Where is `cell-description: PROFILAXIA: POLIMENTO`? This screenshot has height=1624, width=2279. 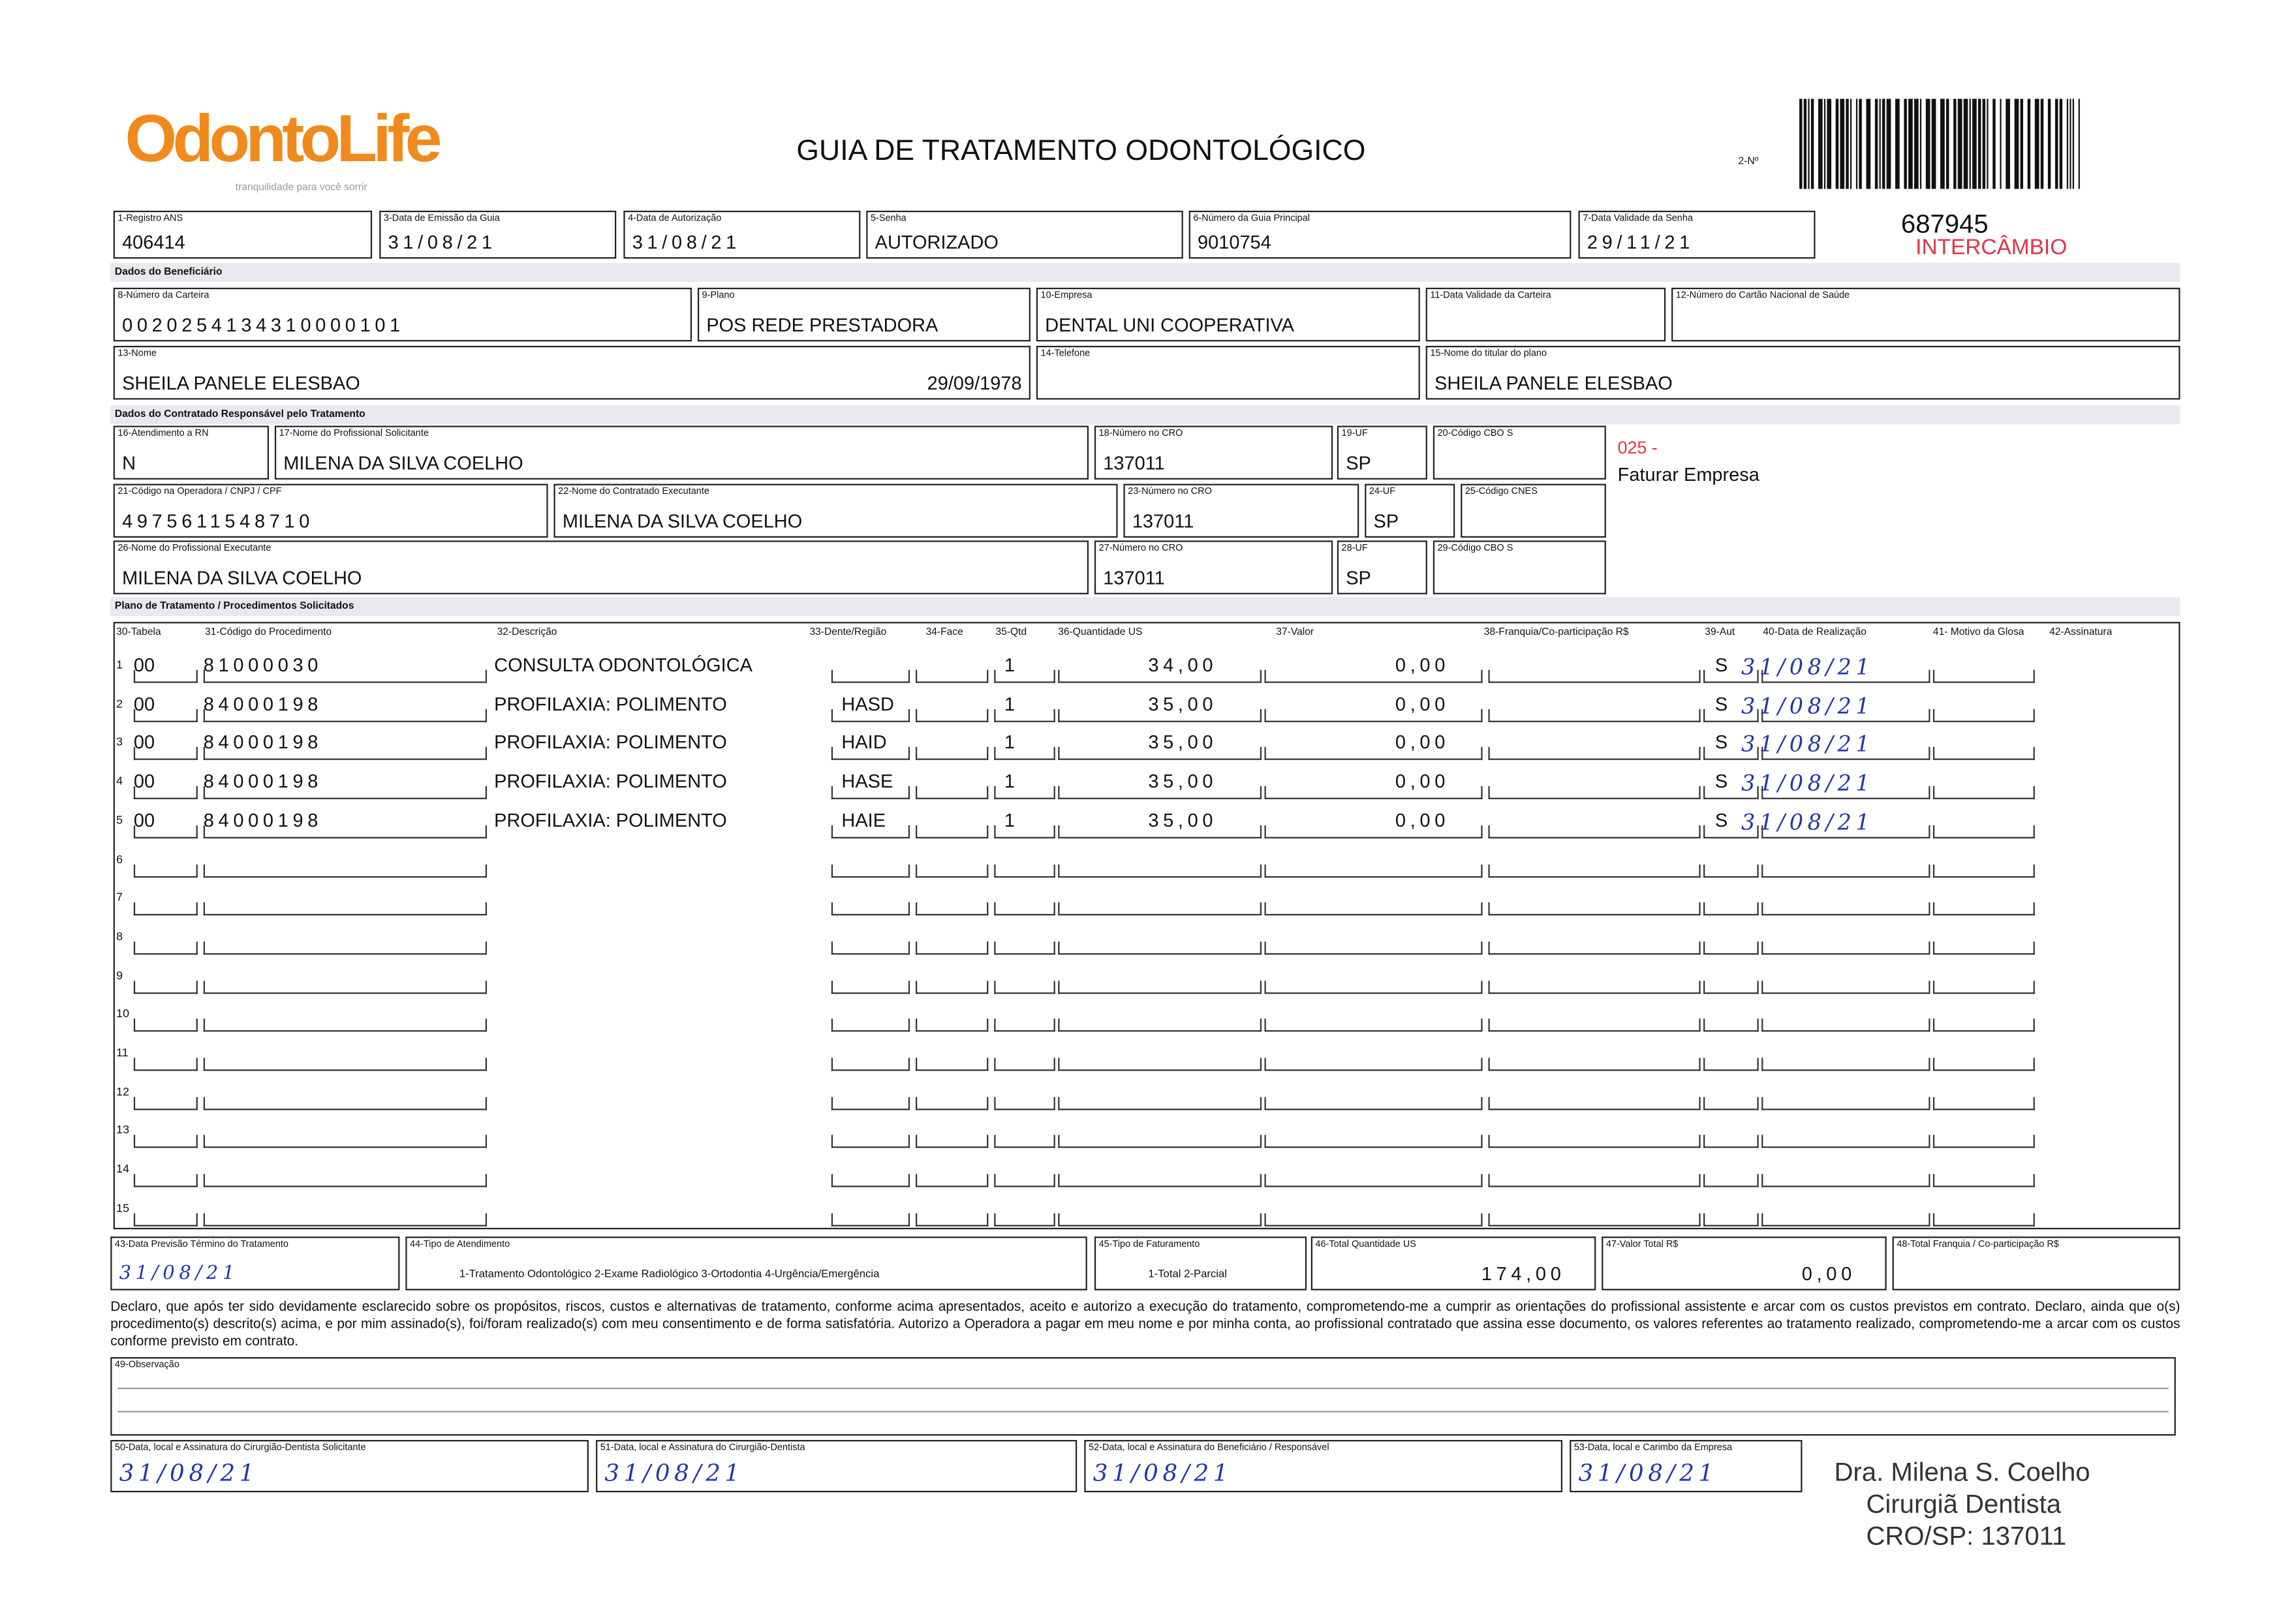 cell-description: PROFILAXIA: POLIMENTO is located at coordinates (610, 703).